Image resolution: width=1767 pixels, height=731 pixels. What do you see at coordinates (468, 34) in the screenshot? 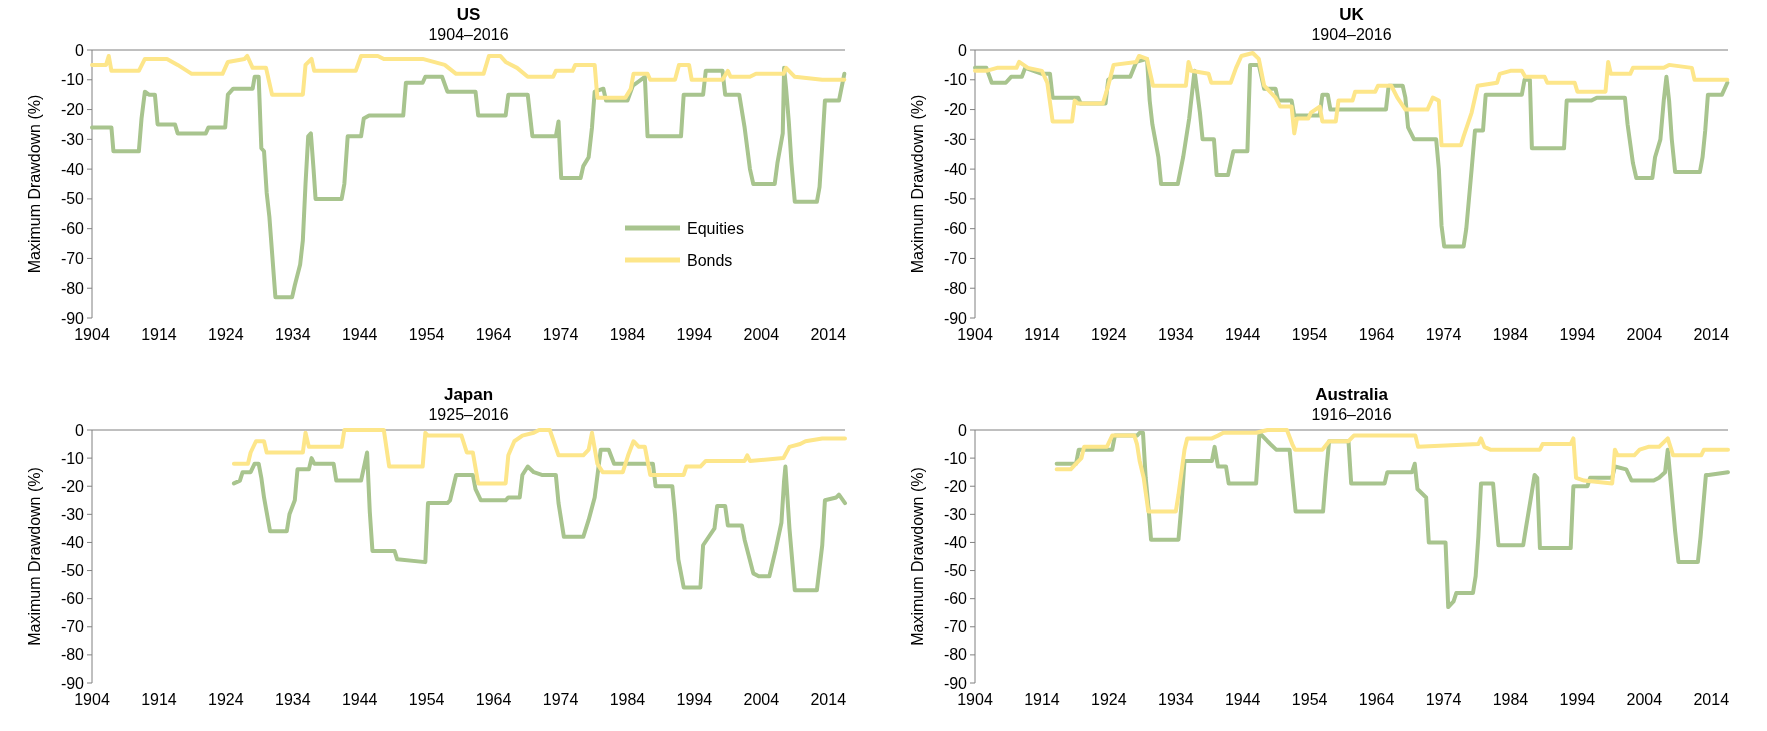
I see `chart-subtitle: 1904–2016` at bounding box center [468, 34].